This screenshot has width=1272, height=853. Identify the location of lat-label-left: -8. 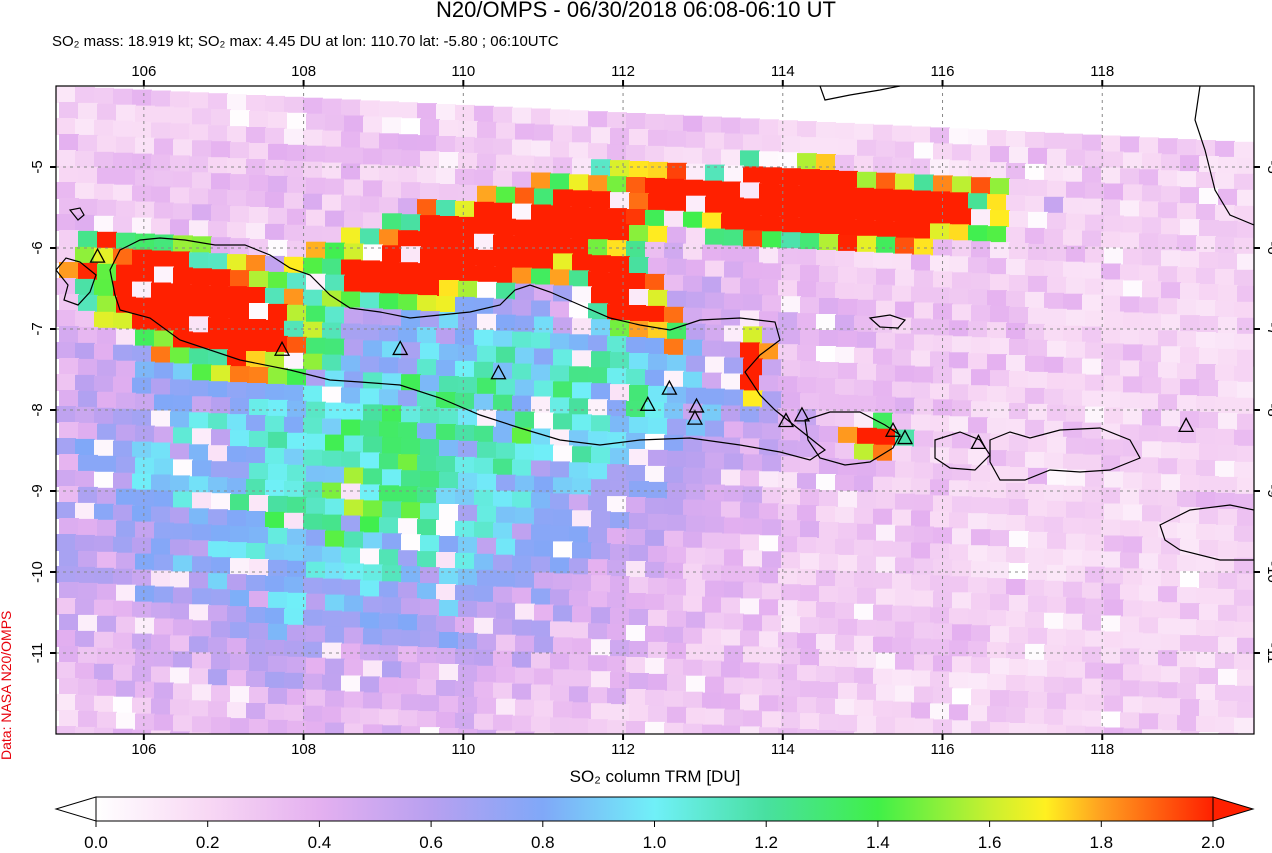
(37, 409).